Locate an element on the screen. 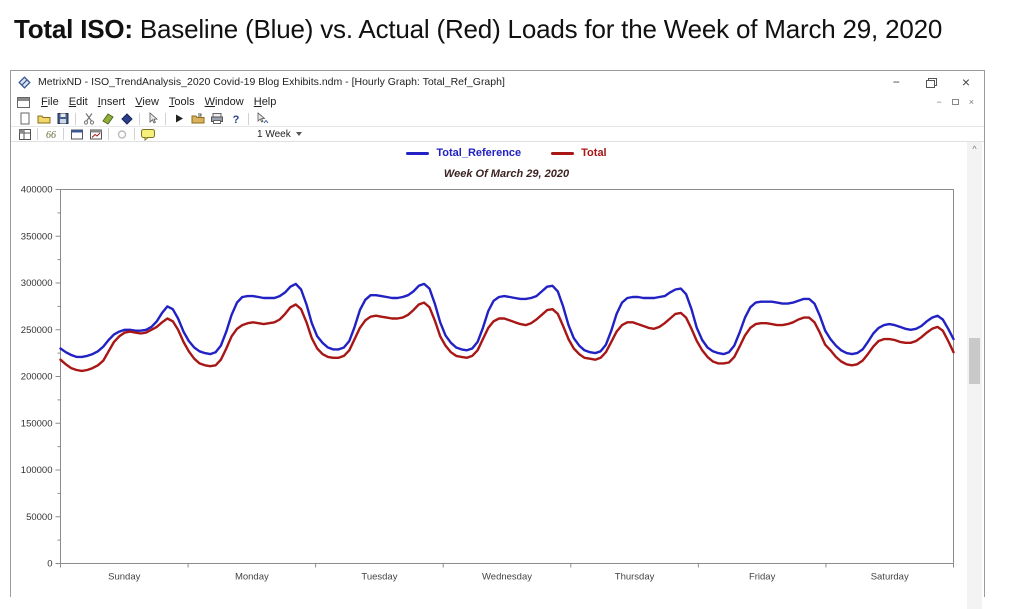 The height and width of the screenshot is (609, 1024). series-Total_Reference is located at coordinates (507, 320).